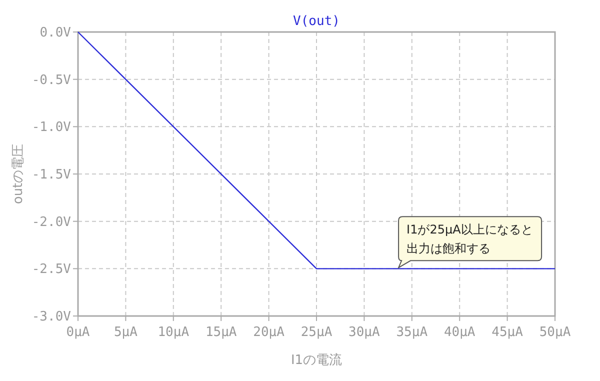 The height and width of the screenshot is (381, 600). I want to click on x-tick-label: 40μA, so click(460, 332).